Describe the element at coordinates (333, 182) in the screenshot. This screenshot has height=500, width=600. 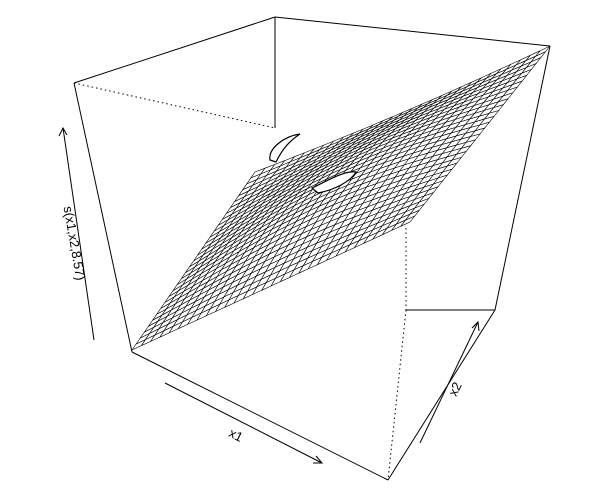
I see `surface-fold` at that location.